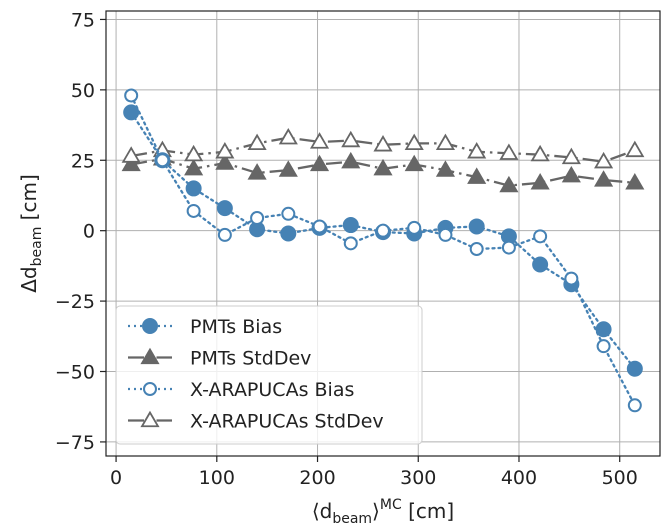 The image size is (665, 526). Describe the element at coordinates (75, 373) in the screenshot. I see `y-tick-label: −50` at that location.